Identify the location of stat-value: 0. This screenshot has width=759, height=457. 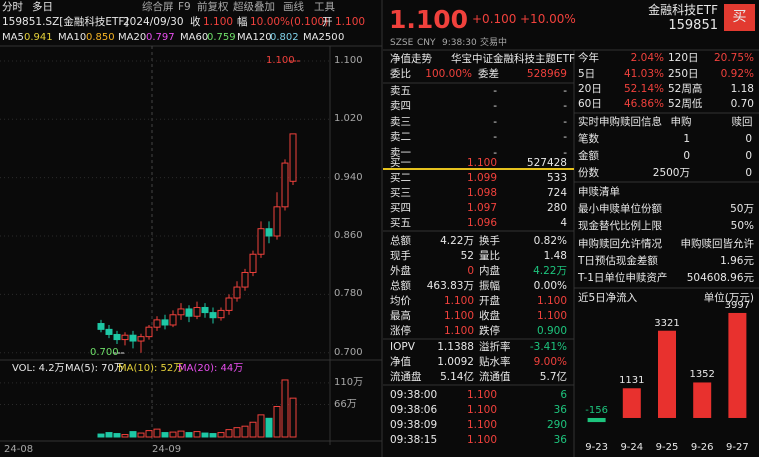
(470, 271).